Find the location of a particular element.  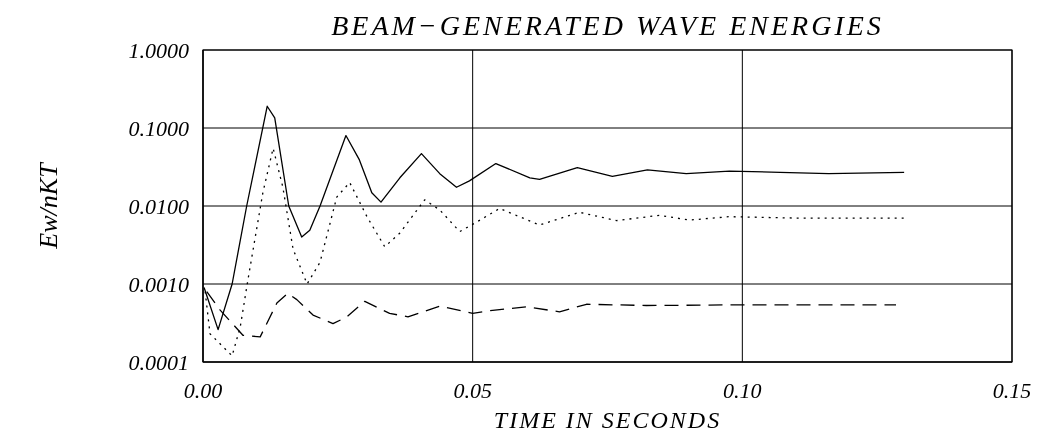

y-tick-label: 1.0000 is located at coordinates (158, 50).